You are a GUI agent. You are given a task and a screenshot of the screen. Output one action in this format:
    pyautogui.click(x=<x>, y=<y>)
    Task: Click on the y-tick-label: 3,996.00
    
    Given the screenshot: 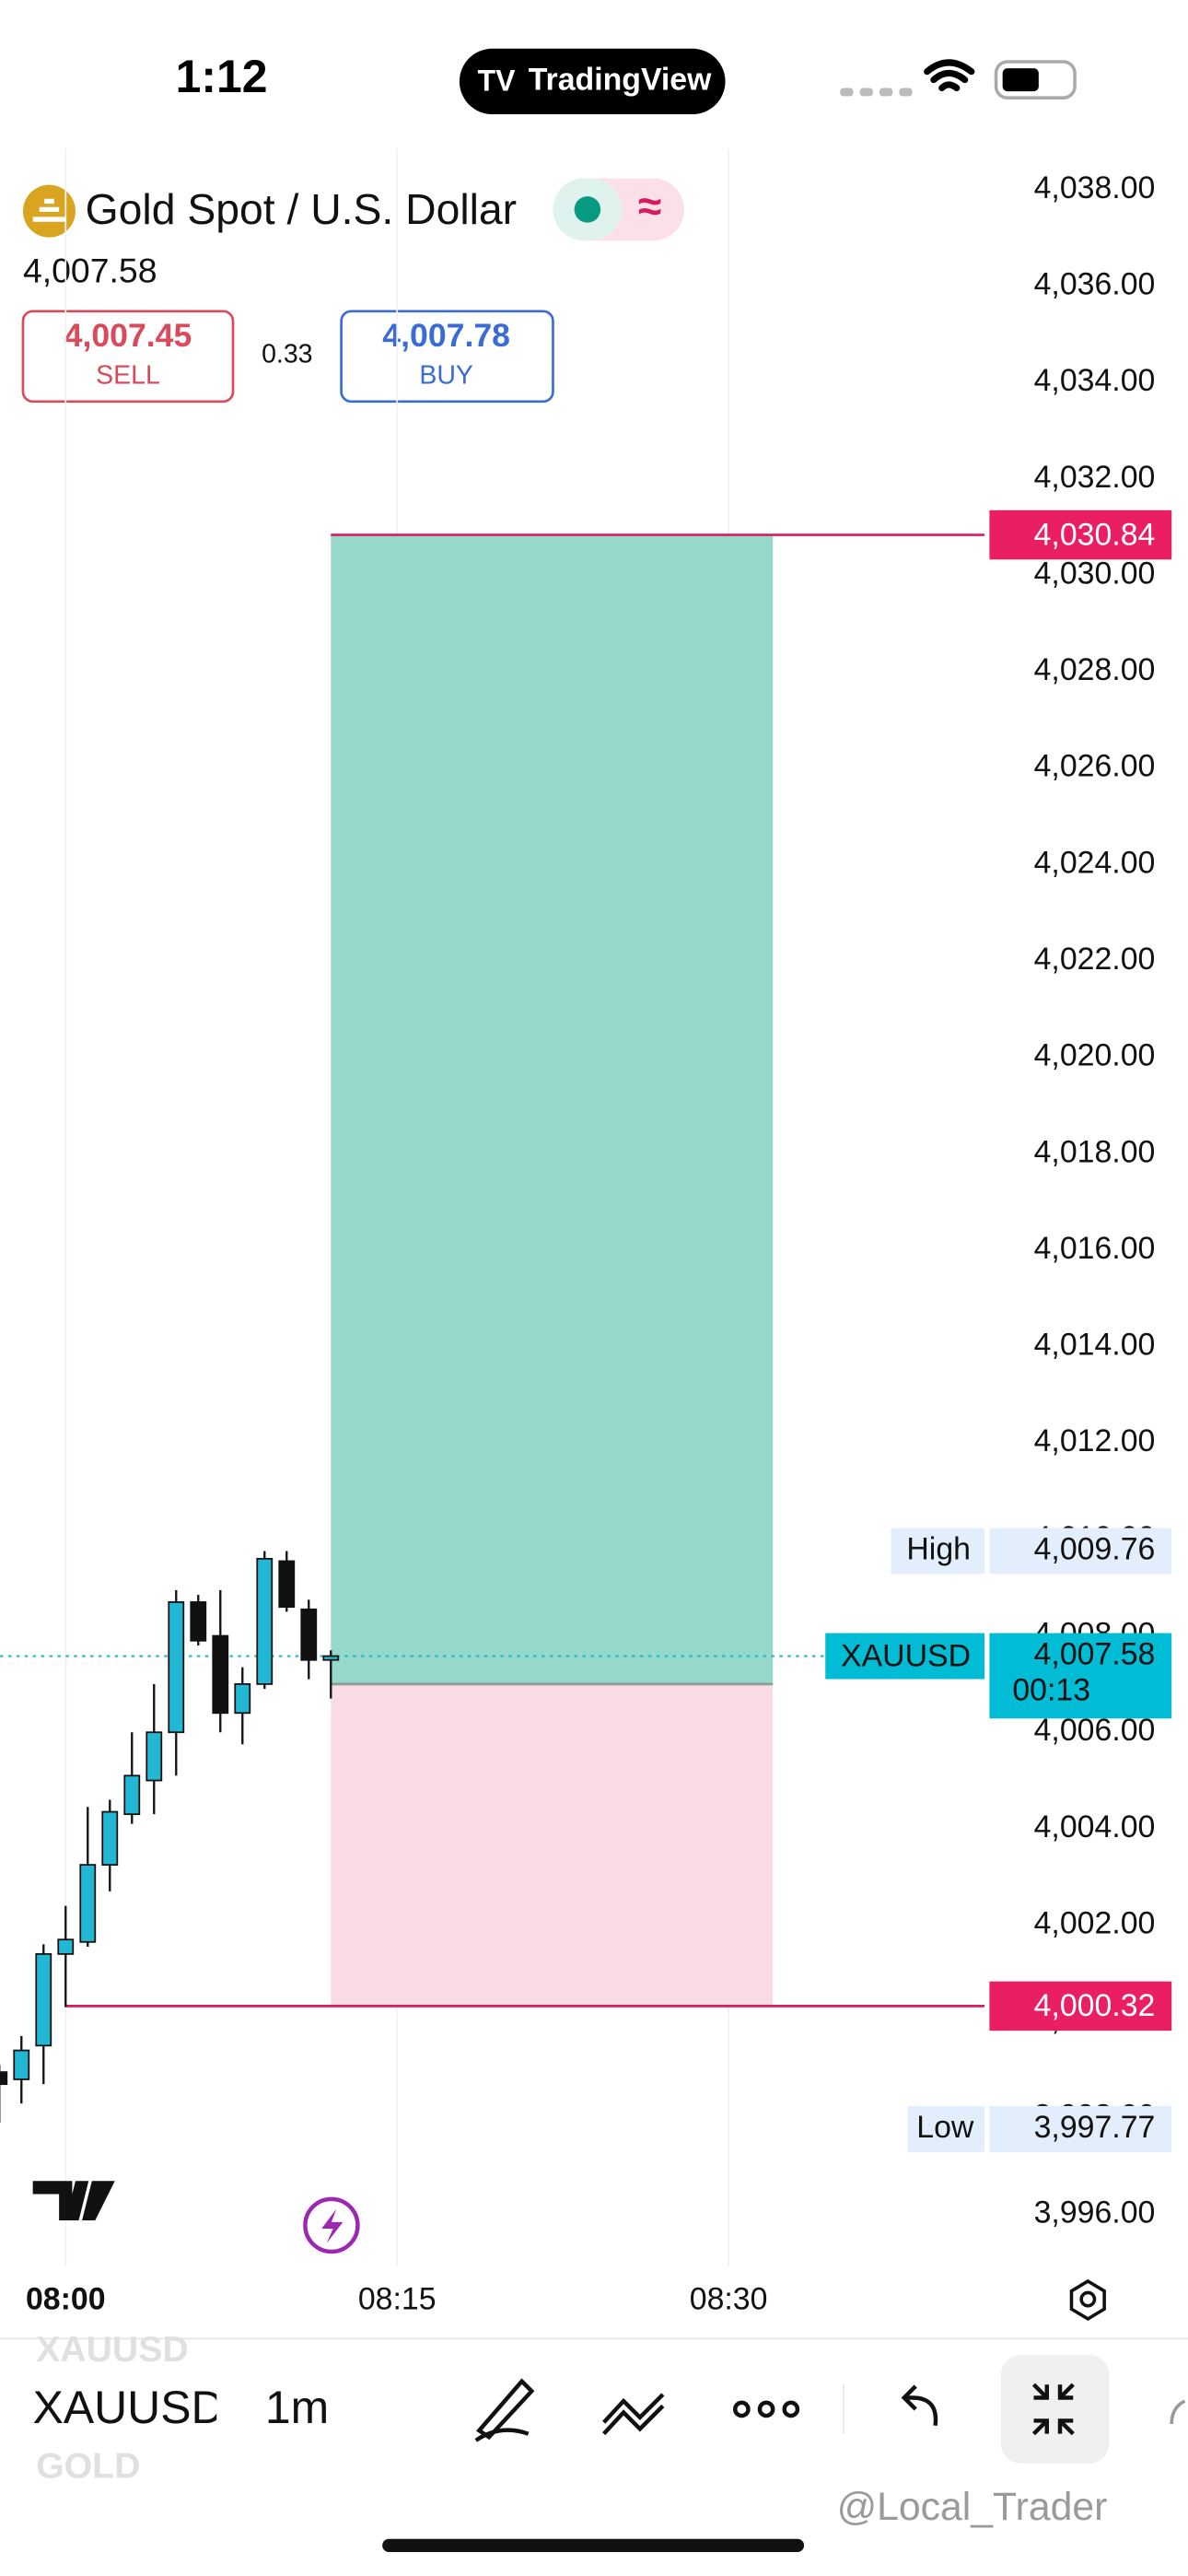 What is the action you would take?
    pyautogui.click(x=1095, y=2213)
    